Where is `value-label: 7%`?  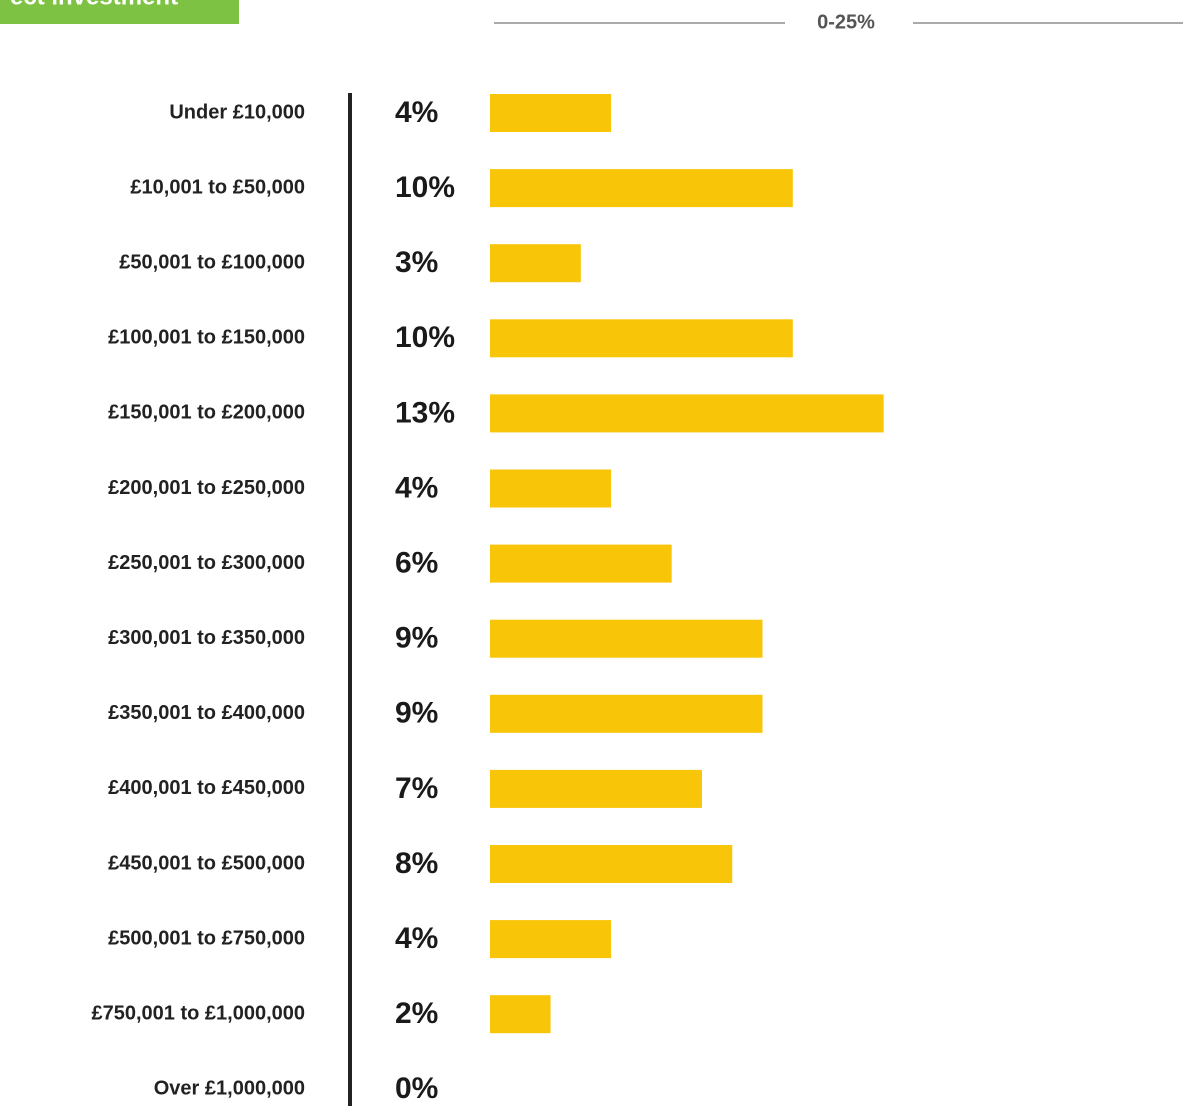 value-label: 7% is located at coordinates (416, 788).